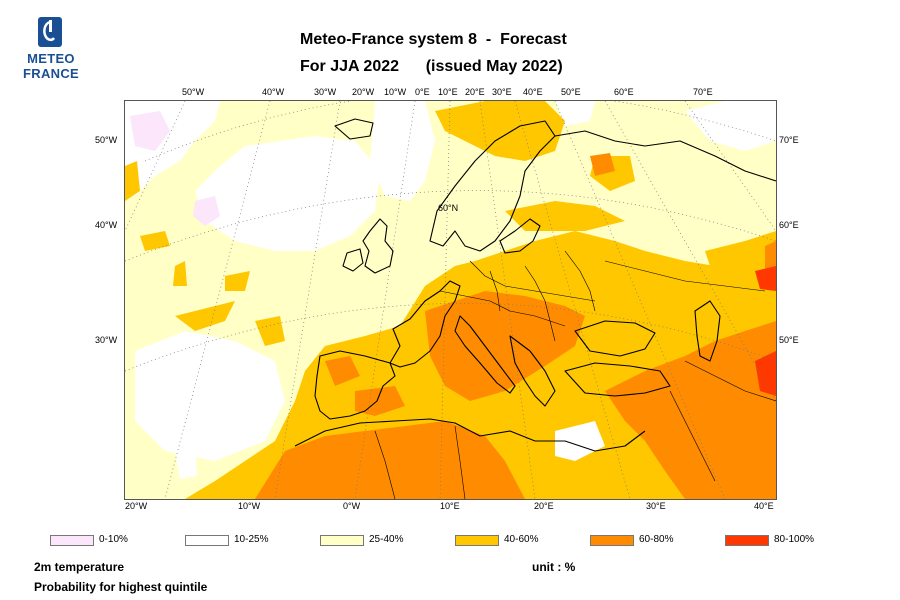 Image resolution: width=900 pixels, height=600 pixels. I want to click on coastline-scandinavia, so click(492, 186).